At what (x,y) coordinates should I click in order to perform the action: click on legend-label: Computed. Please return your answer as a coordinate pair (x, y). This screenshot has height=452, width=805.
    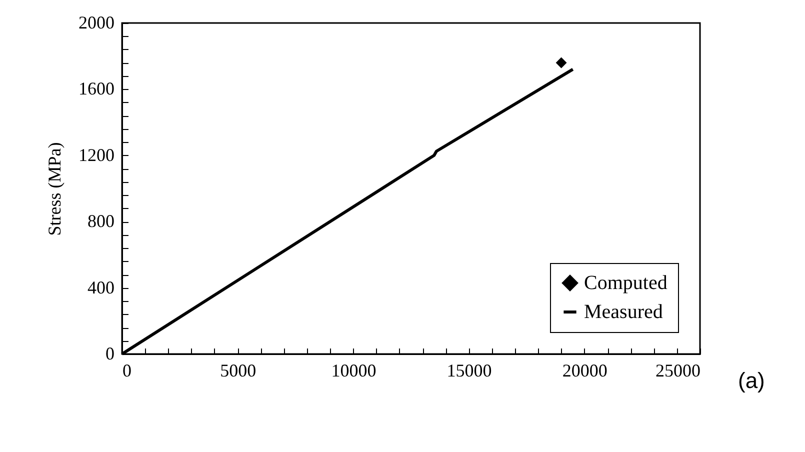
    Looking at the image, I should click on (626, 283).